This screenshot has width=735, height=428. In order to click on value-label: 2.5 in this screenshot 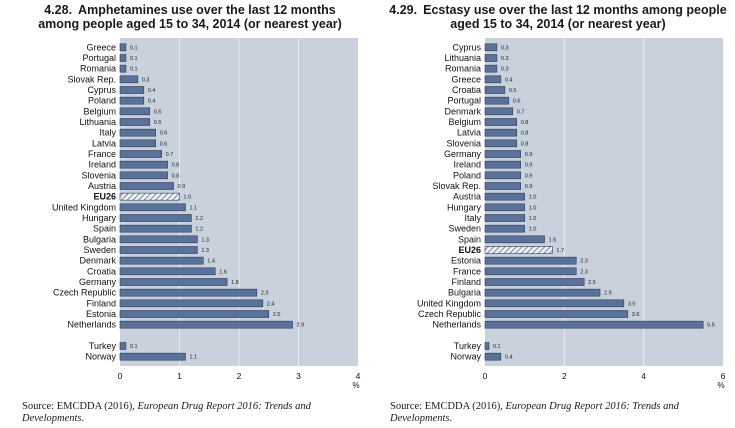, I will do `click(592, 283)`.